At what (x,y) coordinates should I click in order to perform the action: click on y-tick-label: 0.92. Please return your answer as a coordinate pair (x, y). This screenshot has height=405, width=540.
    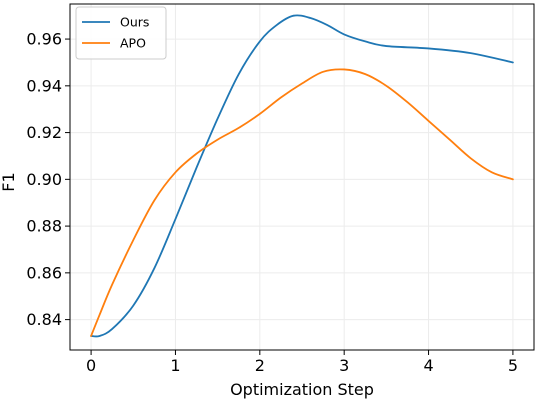
    Looking at the image, I should click on (44, 132).